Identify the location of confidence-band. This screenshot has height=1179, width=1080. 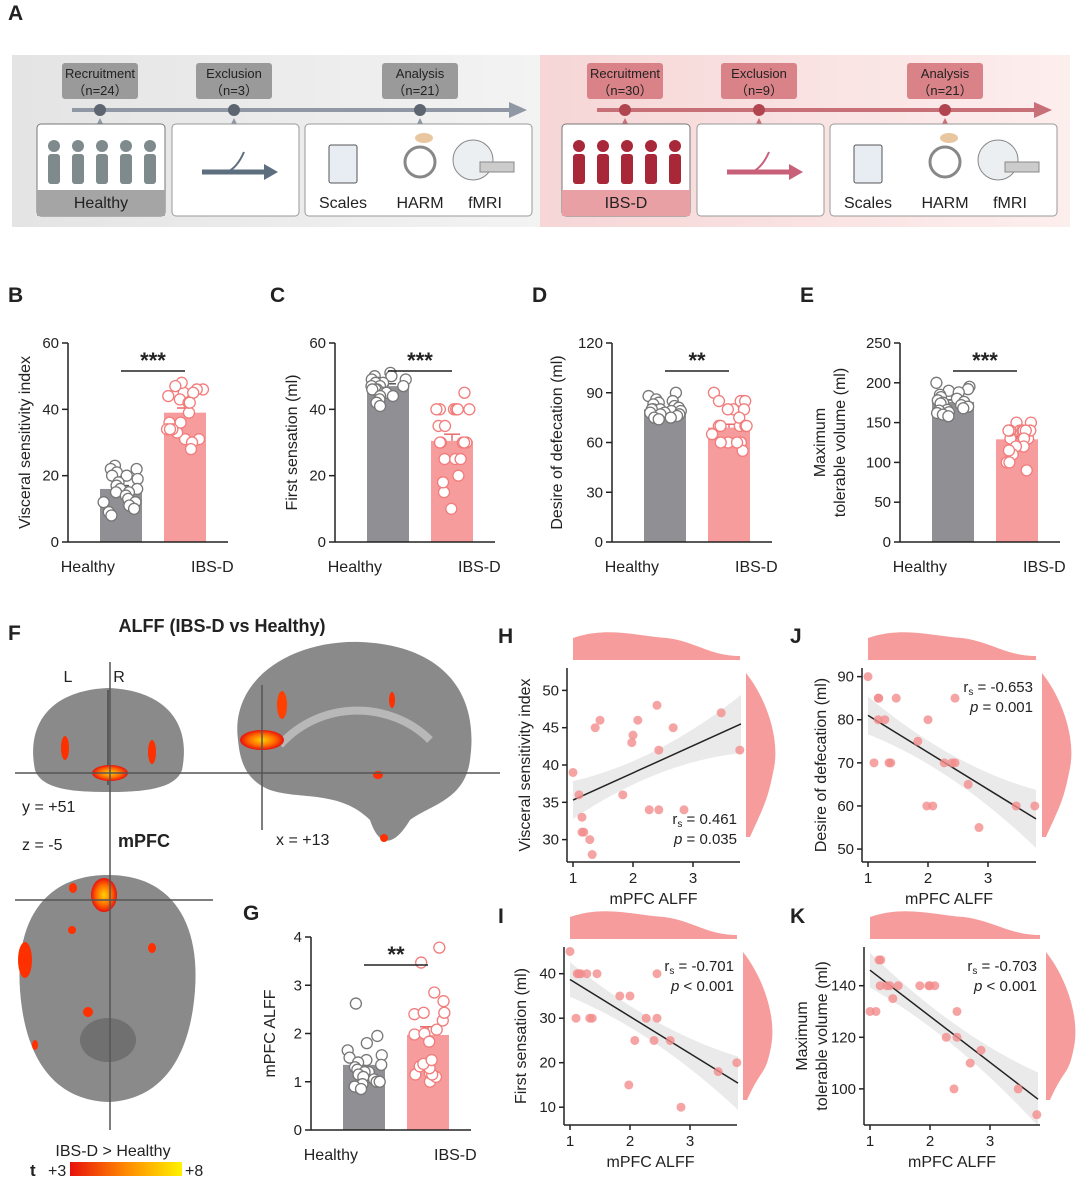
(952, 772).